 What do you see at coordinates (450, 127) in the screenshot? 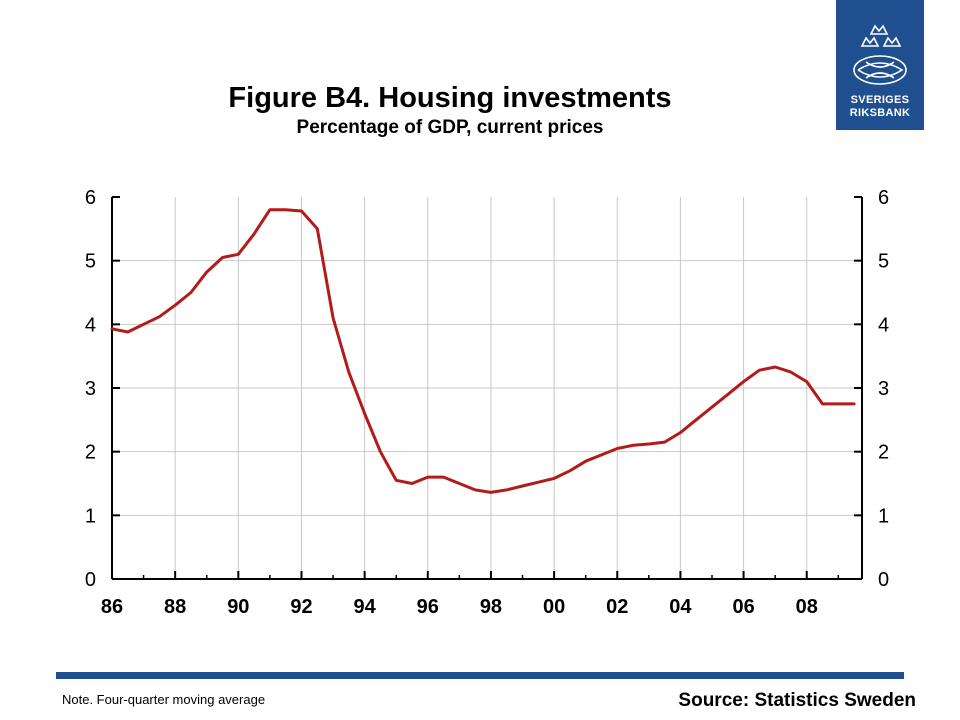
I see `chart-subtitle: Percentage of GDP, current prices` at bounding box center [450, 127].